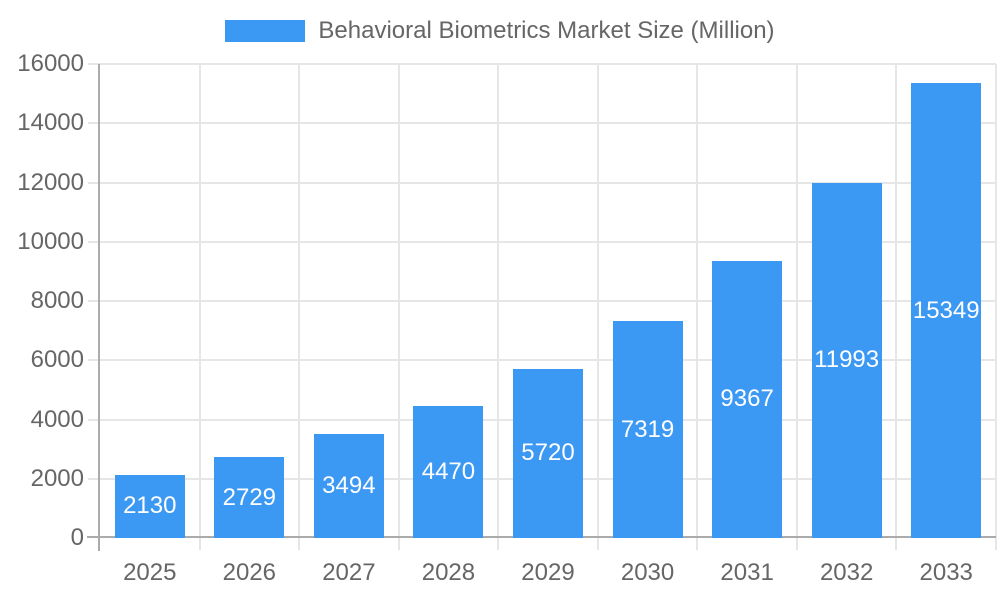 The height and width of the screenshot is (600, 1000). I want to click on y-tick-label: 6000, so click(57, 360).